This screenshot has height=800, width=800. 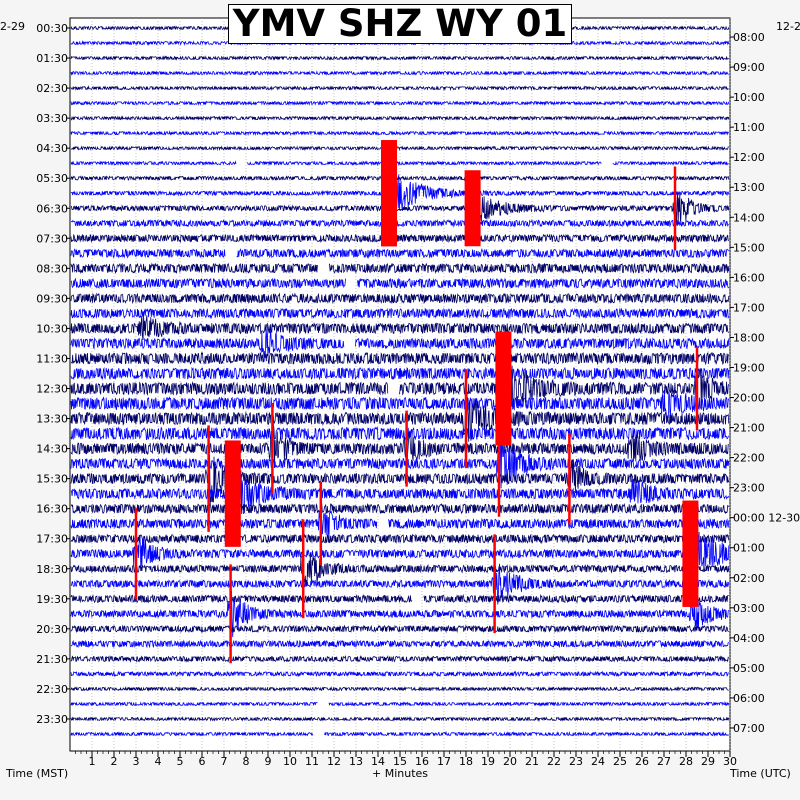 I want to click on left-time-label: 07:30, so click(x=52, y=238).